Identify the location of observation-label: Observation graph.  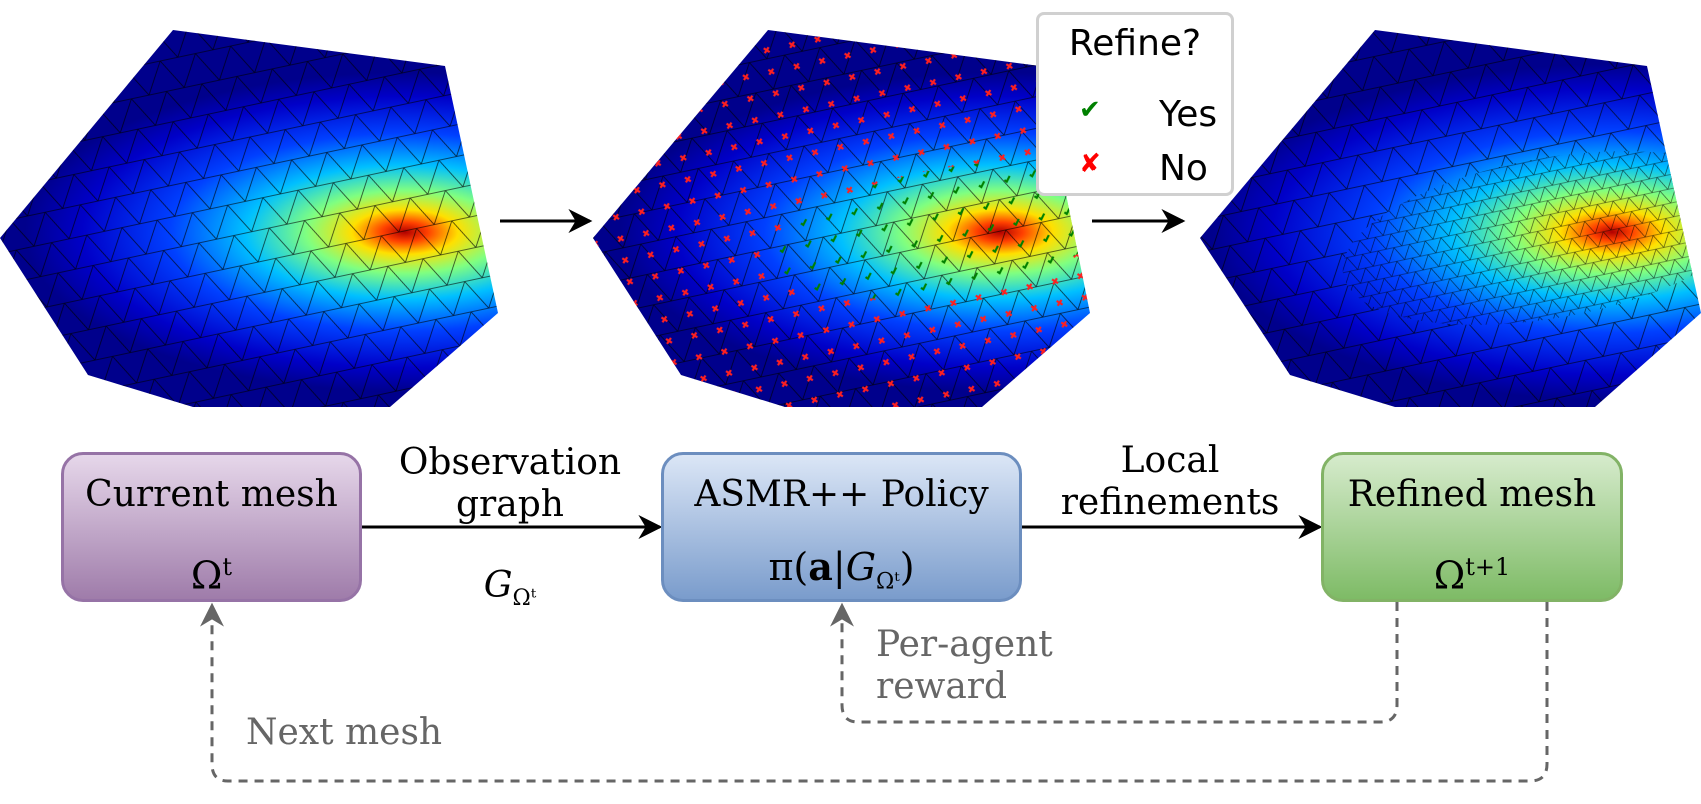
(510, 483).